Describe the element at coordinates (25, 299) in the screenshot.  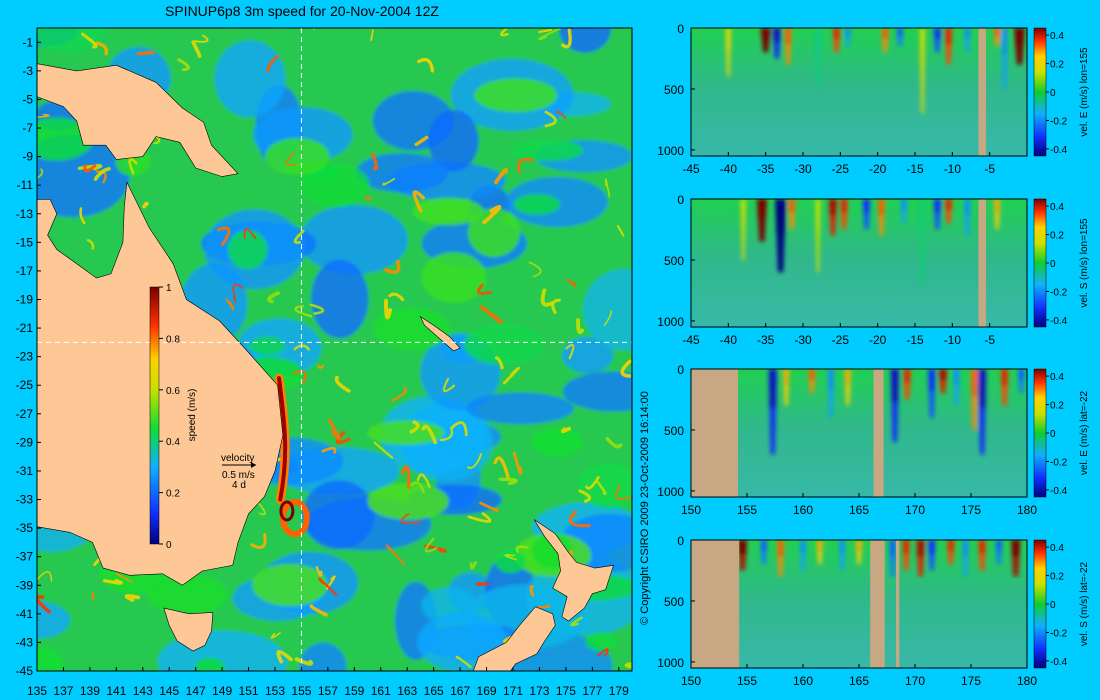
I see `map-y-tick-label: -19` at that location.